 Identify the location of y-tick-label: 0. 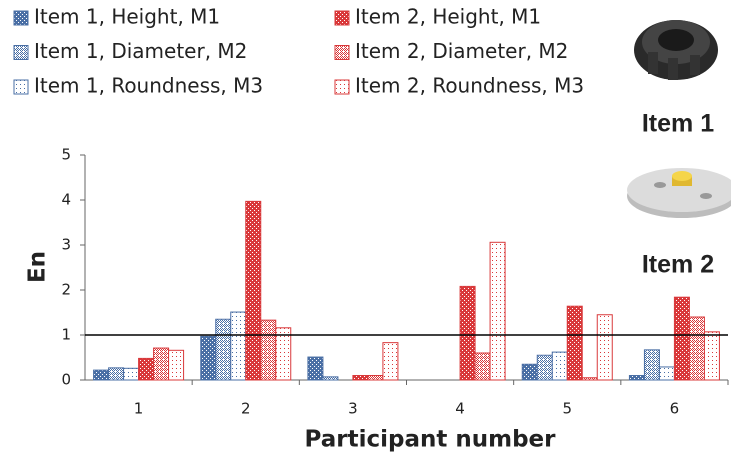
(66, 380).